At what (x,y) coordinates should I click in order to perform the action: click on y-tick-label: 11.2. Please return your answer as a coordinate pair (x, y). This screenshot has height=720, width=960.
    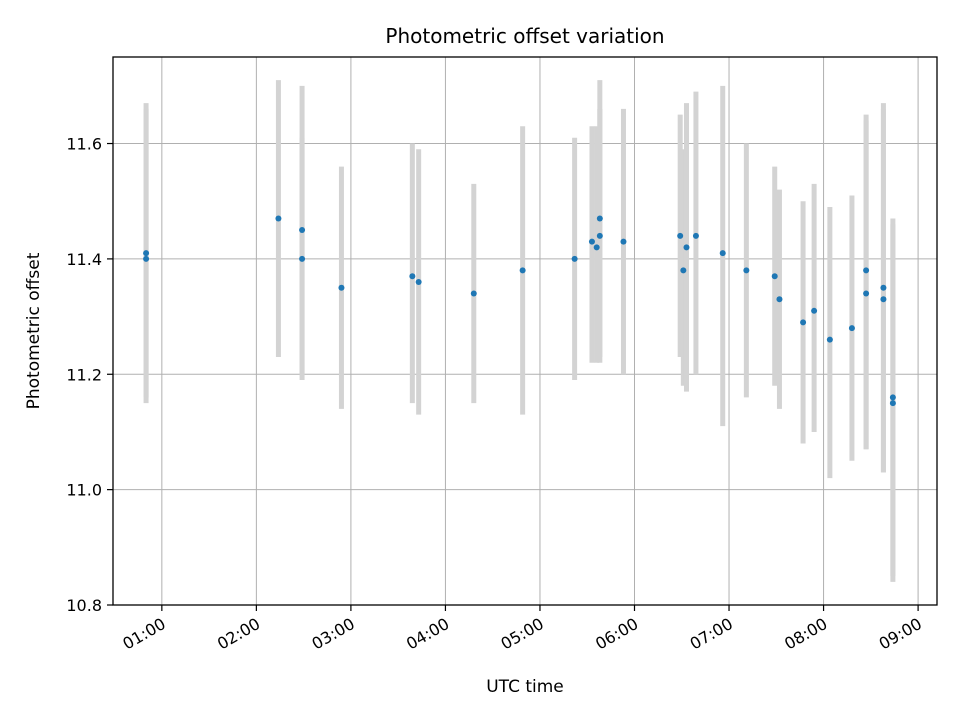
    Looking at the image, I should click on (84, 374).